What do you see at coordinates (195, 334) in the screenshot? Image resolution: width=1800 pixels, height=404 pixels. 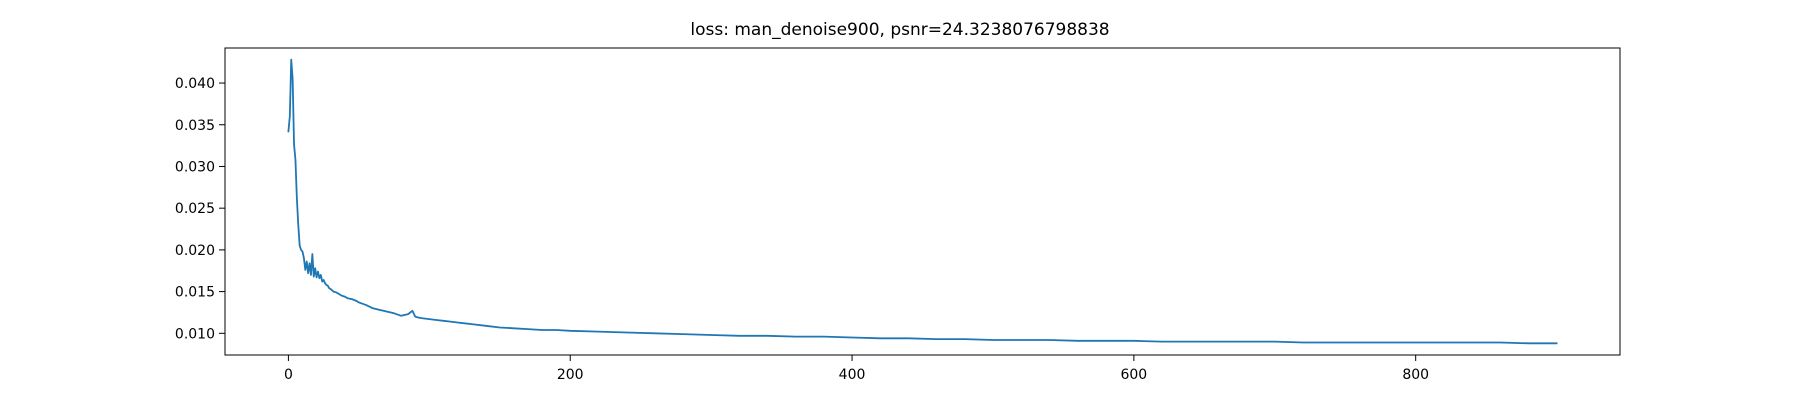 I see `y-tick-label: 0.010` at bounding box center [195, 334].